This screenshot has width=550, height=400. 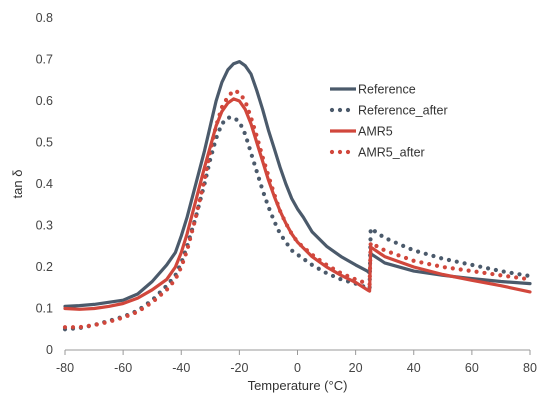 What do you see at coordinates (403, 111) in the screenshot?
I see `legend-label: Reference_after` at bounding box center [403, 111].